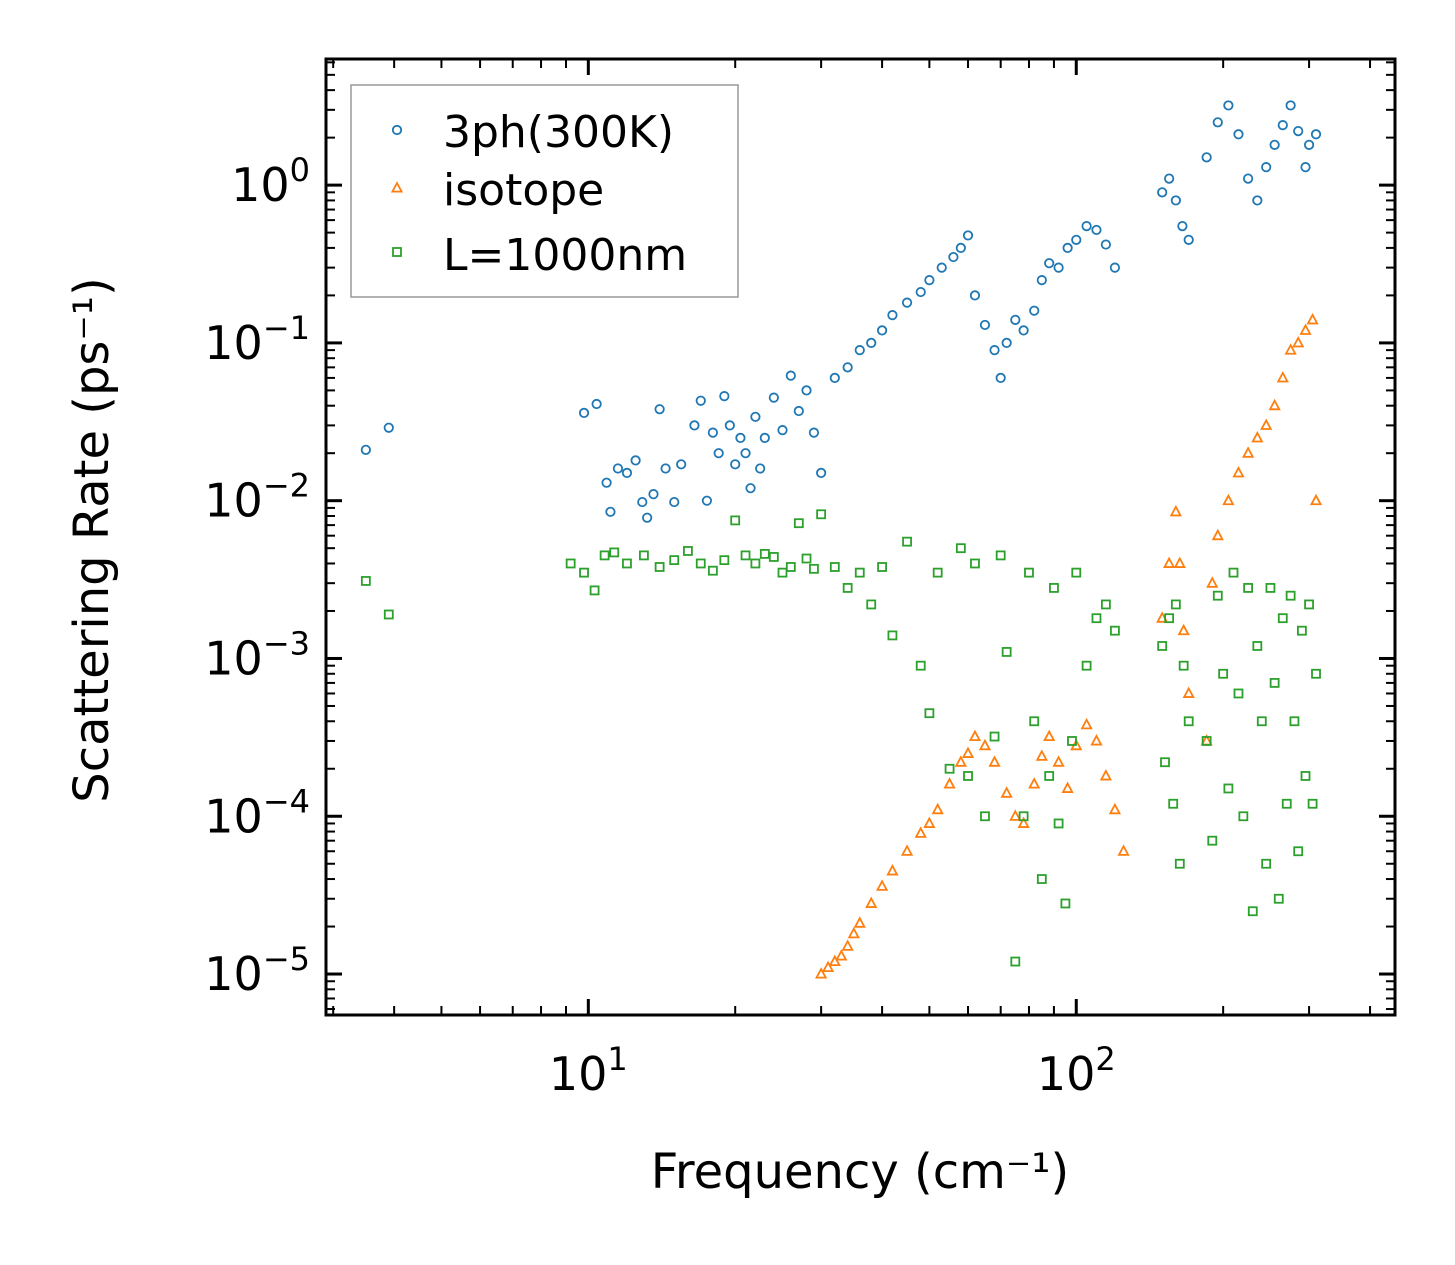 This screenshot has width=1455, height=1265. What do you see at coordinates (257, 576) in the screenshot?
I see `y-tick-labels: 10⁰ 10⁻¹ 10⁻² 10⁻³ 10⁻⁴ 10⁻⁵` at bounding box center [257, 576].